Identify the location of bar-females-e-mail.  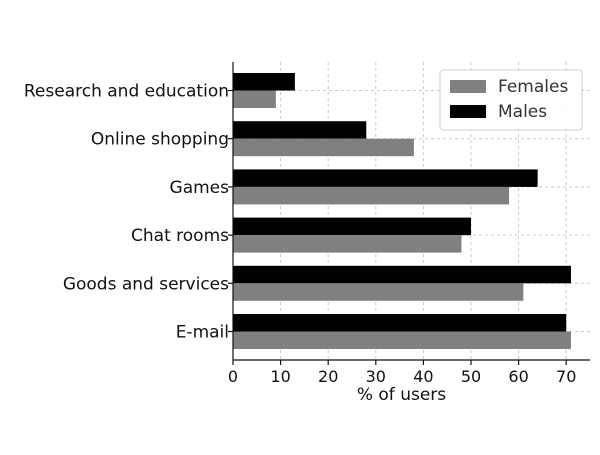
(402, 340).